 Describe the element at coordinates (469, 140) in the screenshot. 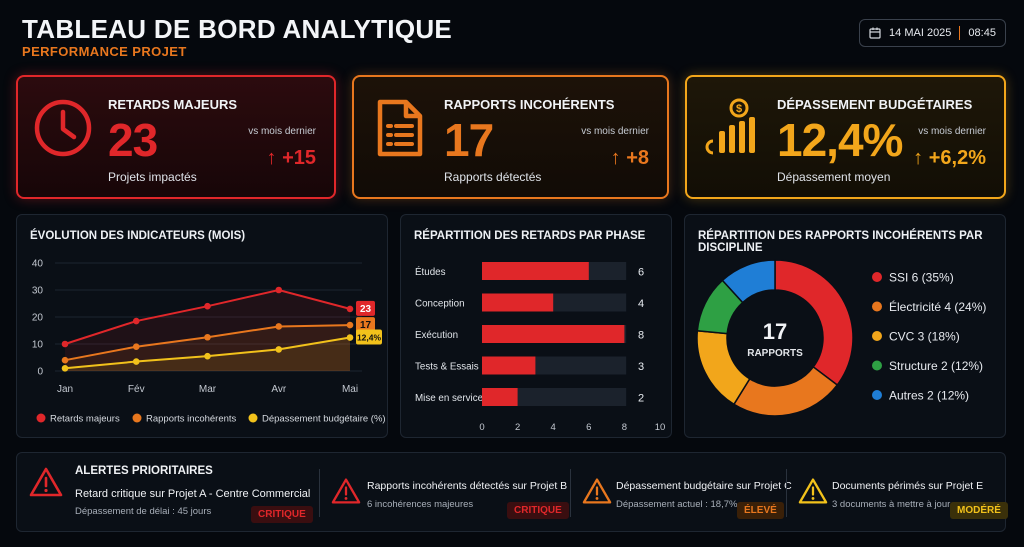

I see `kpi-value: 17` at that location.